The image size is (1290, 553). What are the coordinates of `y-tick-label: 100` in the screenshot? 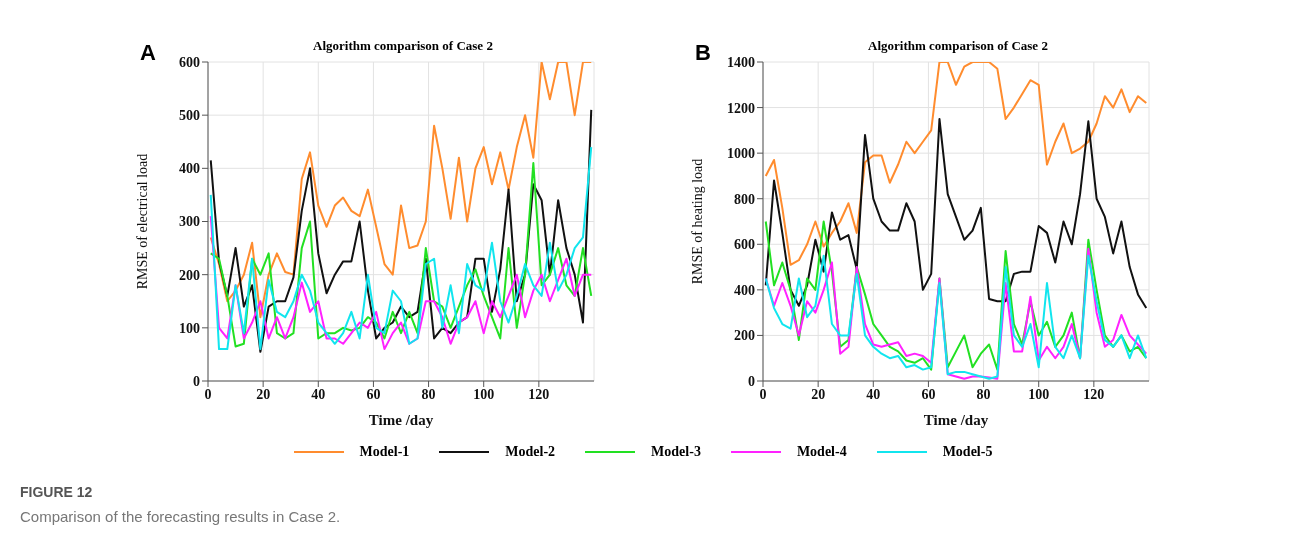 It's located at (189, 328).